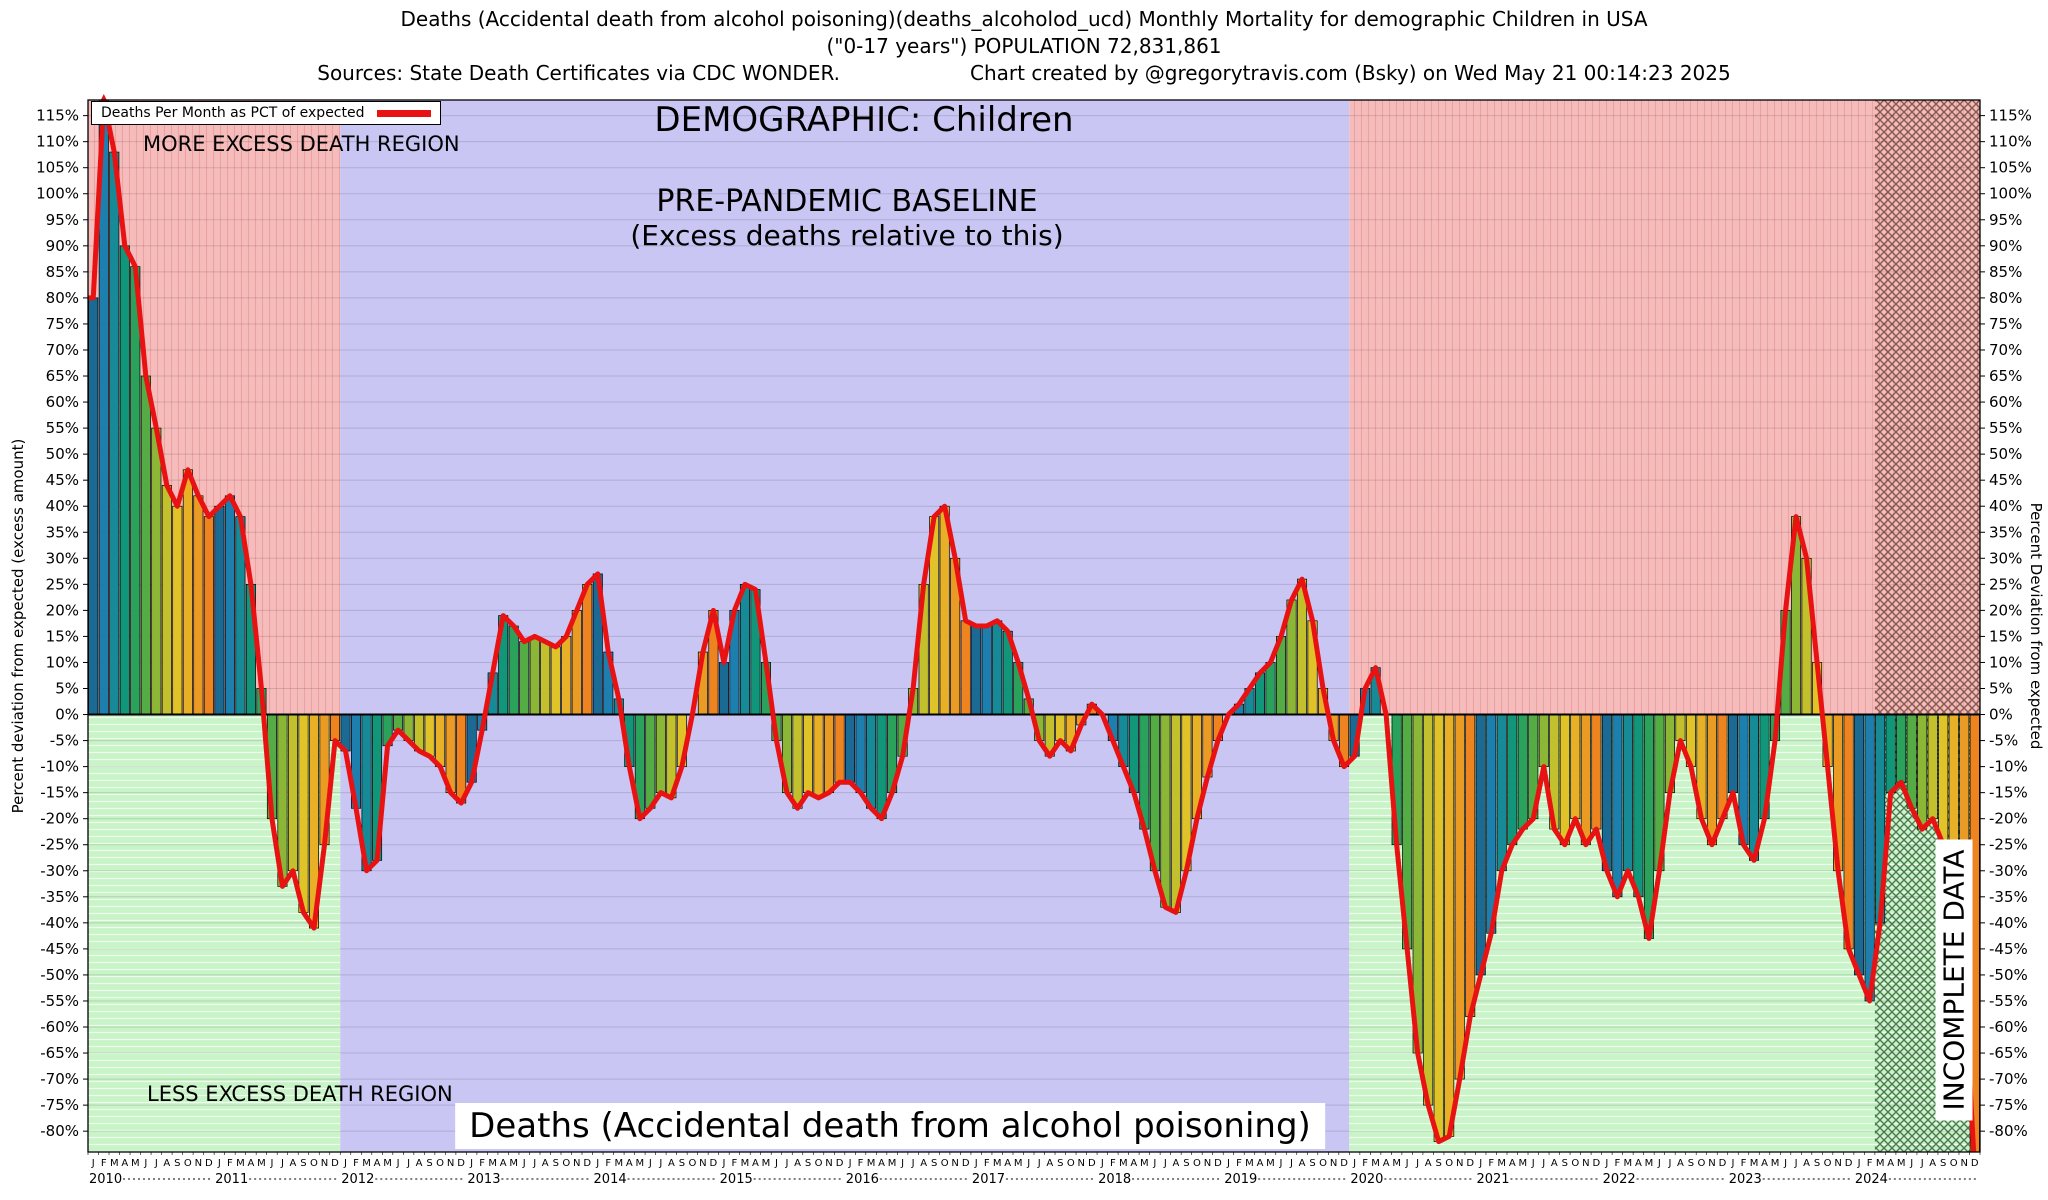  I want to click on right-axis-title: Percent Deviation from expected, so click(2036, 626).